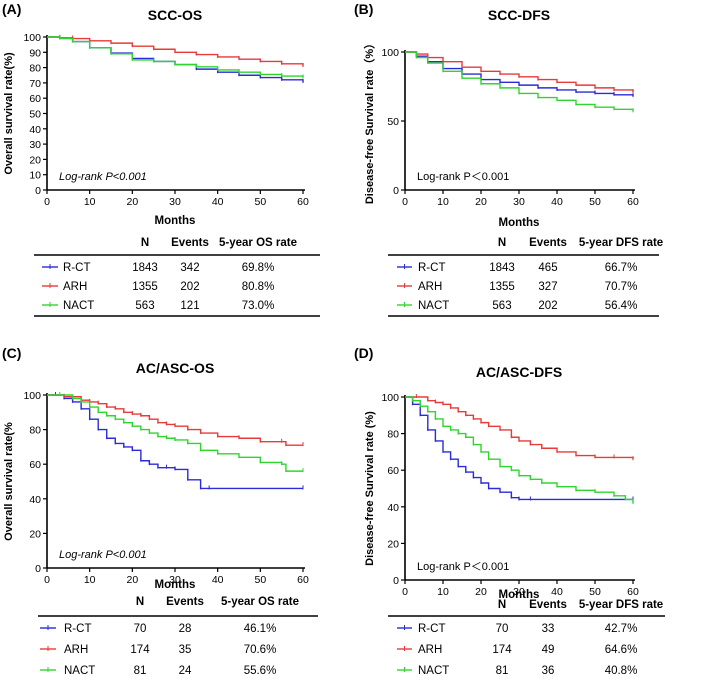  I want to click on y-tick-label: 30, so click(35, 145).